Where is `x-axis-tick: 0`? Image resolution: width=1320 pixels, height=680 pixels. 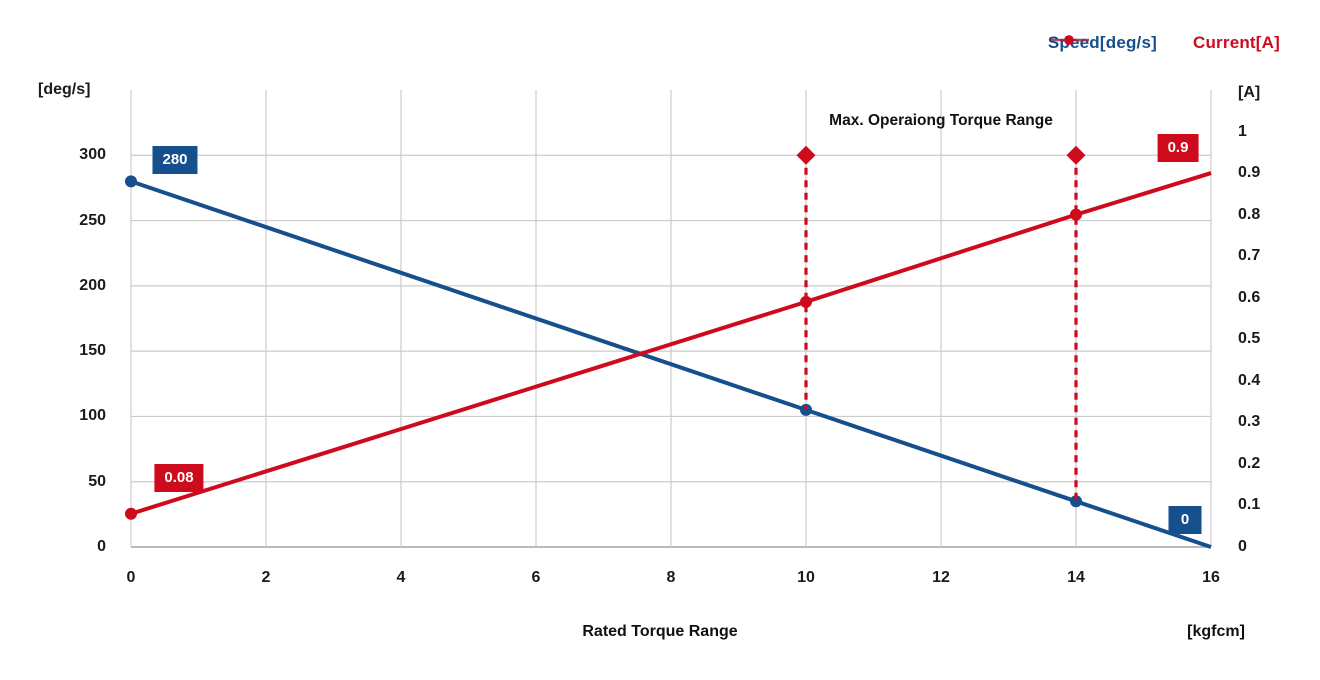 x-axis-tick: 0 is located at coordinates (131, 577).